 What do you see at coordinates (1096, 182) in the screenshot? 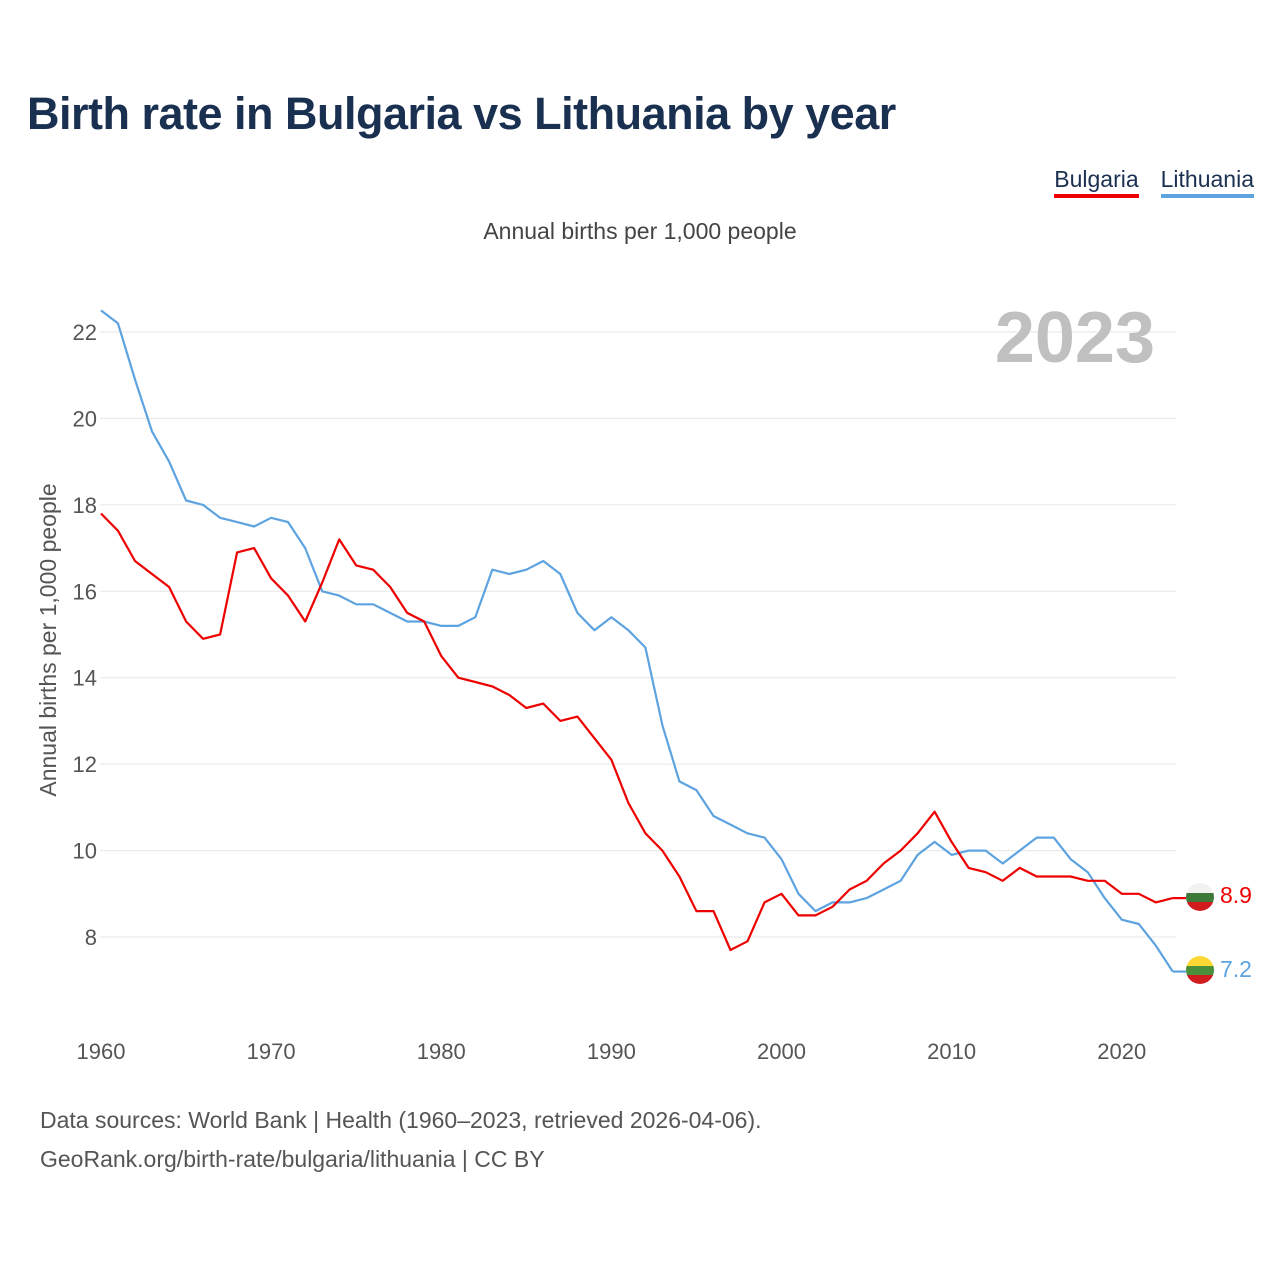
I see `legend-item-bulgaria: Bulgaria` at bounding box center [1096, 182].